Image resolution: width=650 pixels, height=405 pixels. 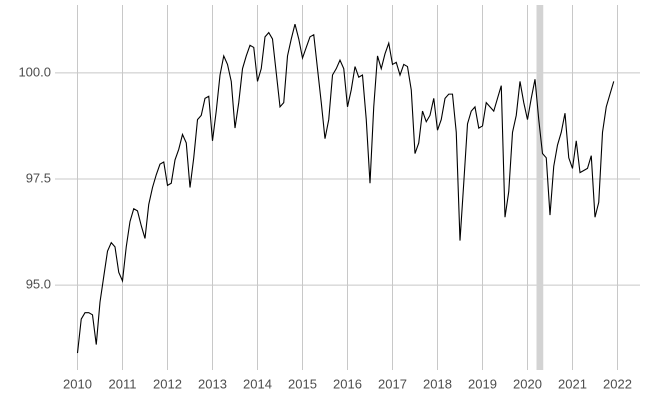 What do you see at coordinates (527, 383) in the screenshot?
I see `x-tick-label: 2020` at bounding box center [527, 383].